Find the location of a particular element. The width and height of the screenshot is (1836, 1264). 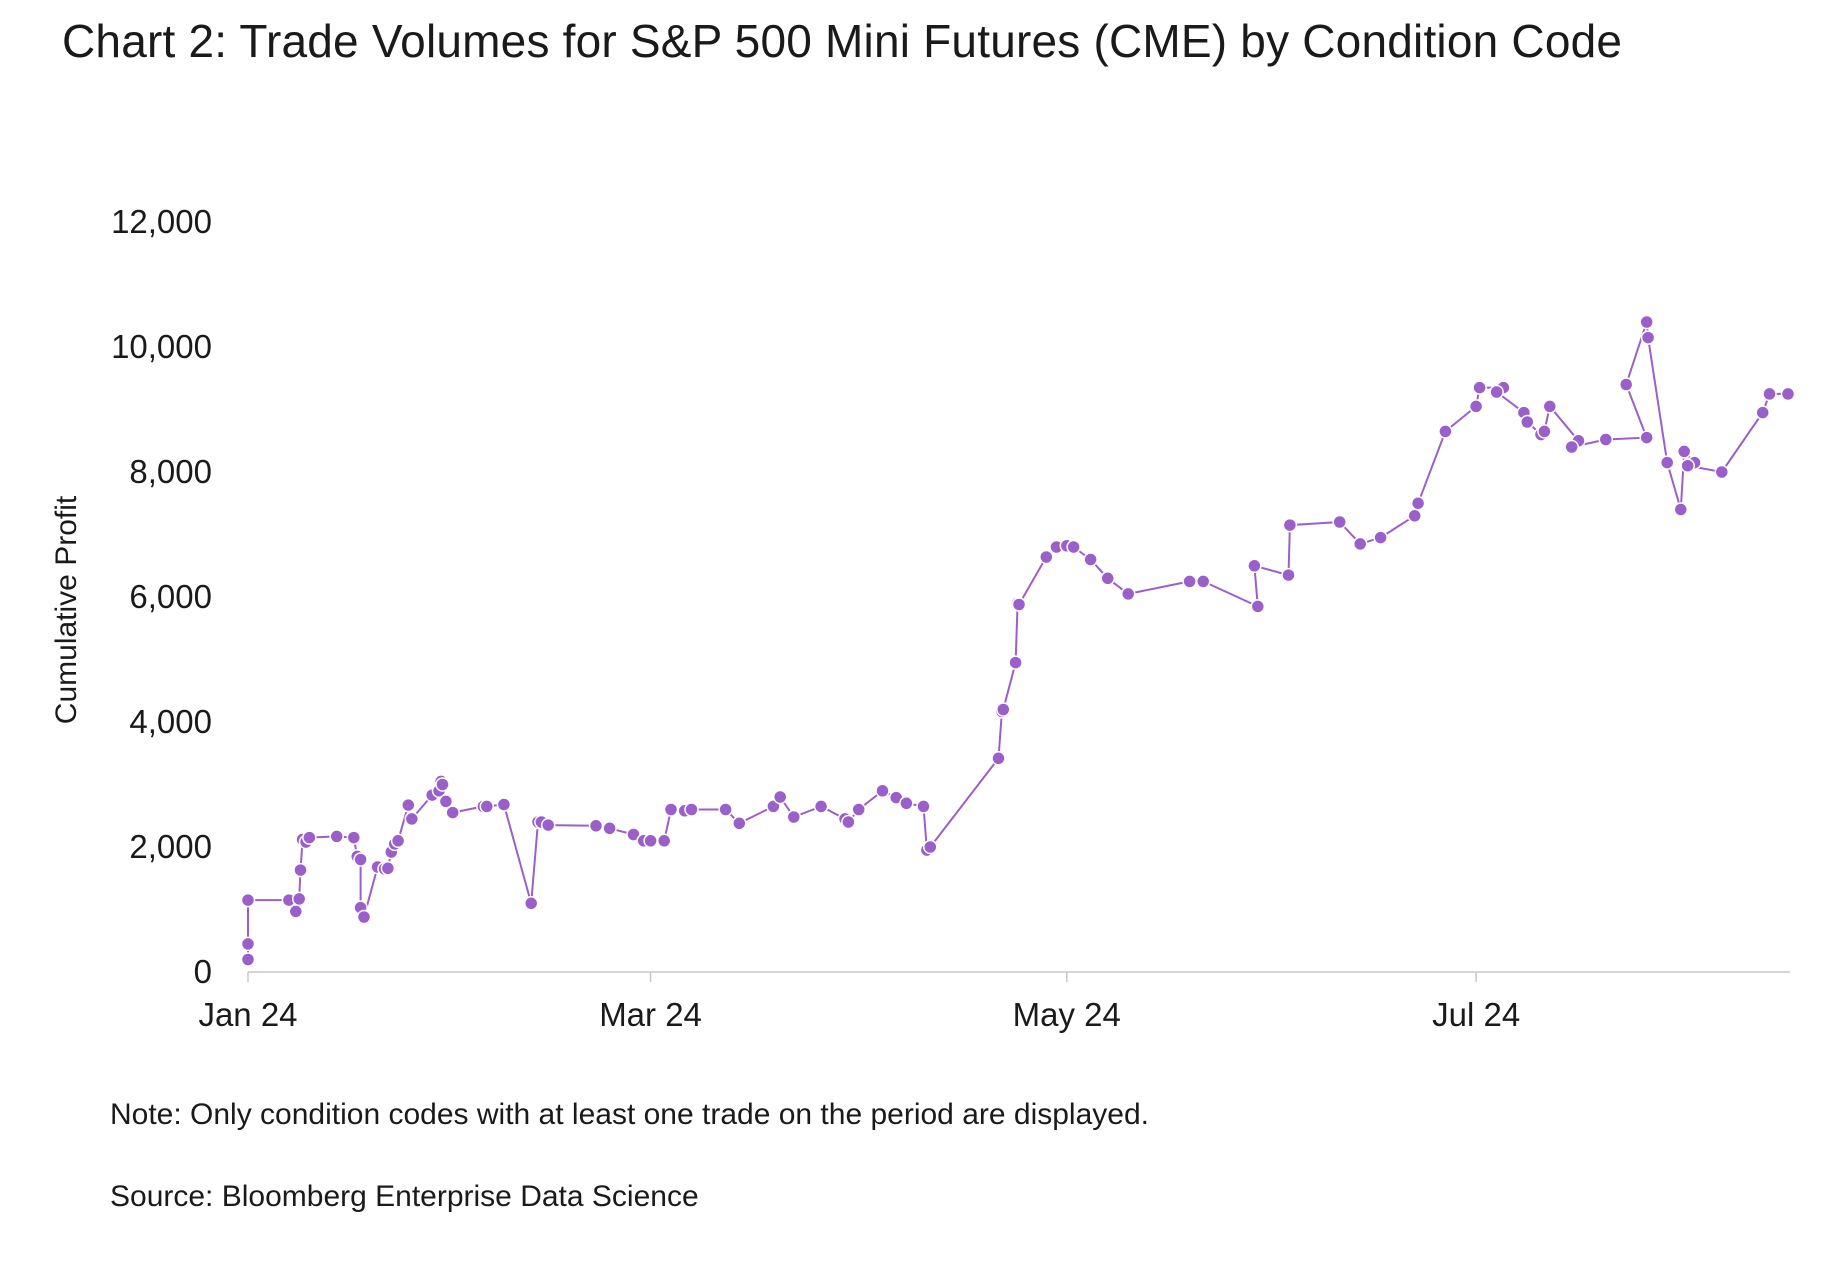

y-tick-label: 10,000 is located at coordinates (161, 346).